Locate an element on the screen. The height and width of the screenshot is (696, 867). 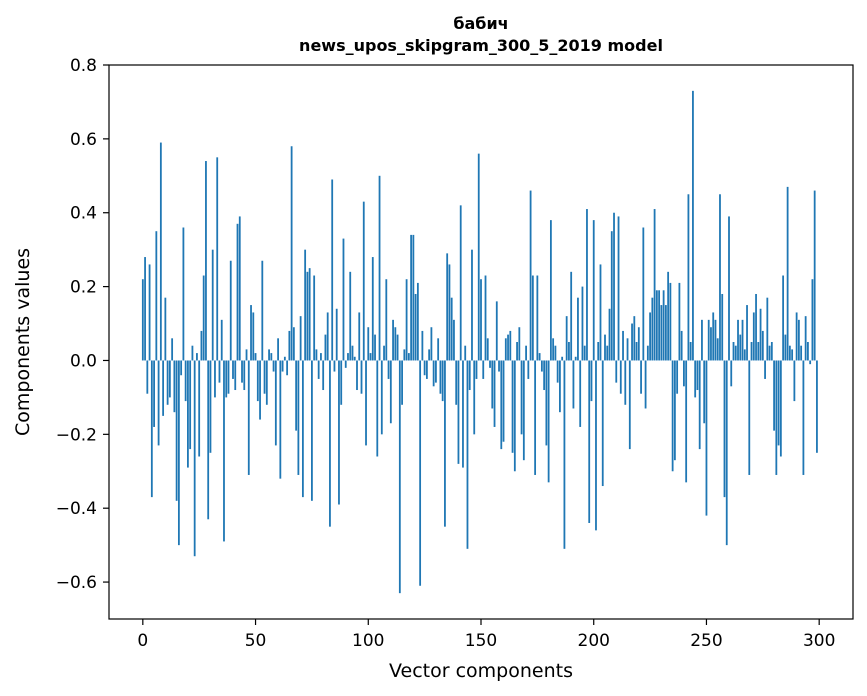
x-tick-label: 200 is located at coordinates (594, 641).